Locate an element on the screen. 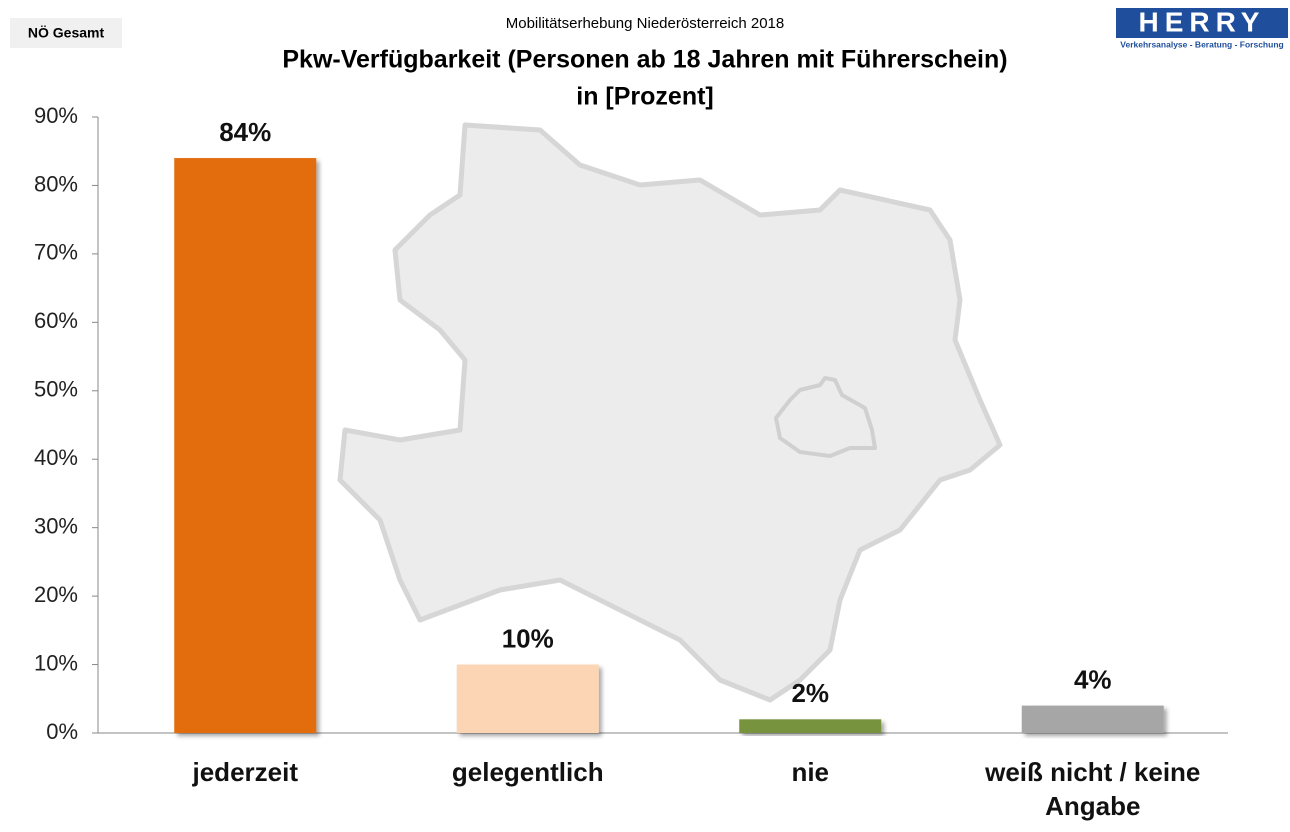  map-vienna is located at coordinates (825, 417).